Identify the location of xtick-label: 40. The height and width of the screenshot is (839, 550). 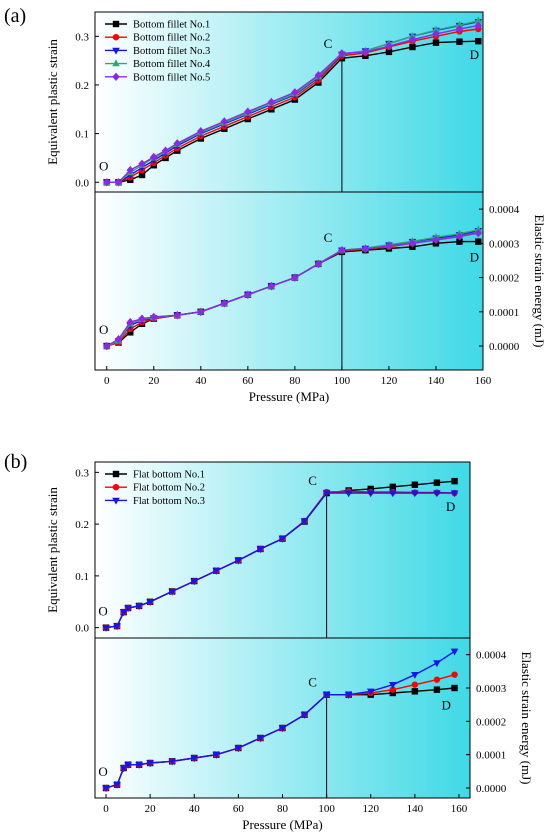
(201, 381).